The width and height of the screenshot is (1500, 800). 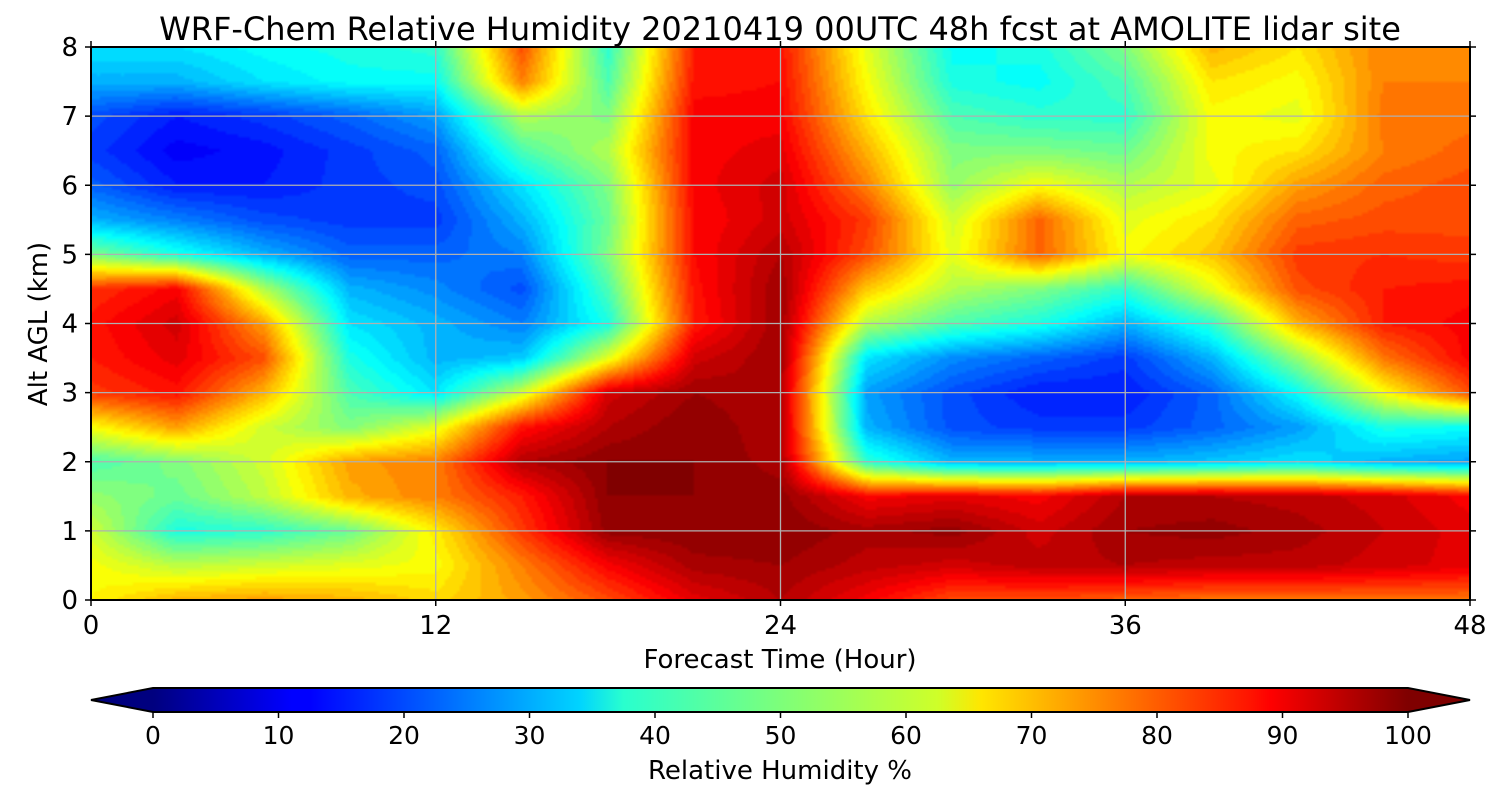 What do you see at coordinates (530, 735) in the screenshot?
I see `colorbar-tick-label: 30` at bounding box center [530, 735].